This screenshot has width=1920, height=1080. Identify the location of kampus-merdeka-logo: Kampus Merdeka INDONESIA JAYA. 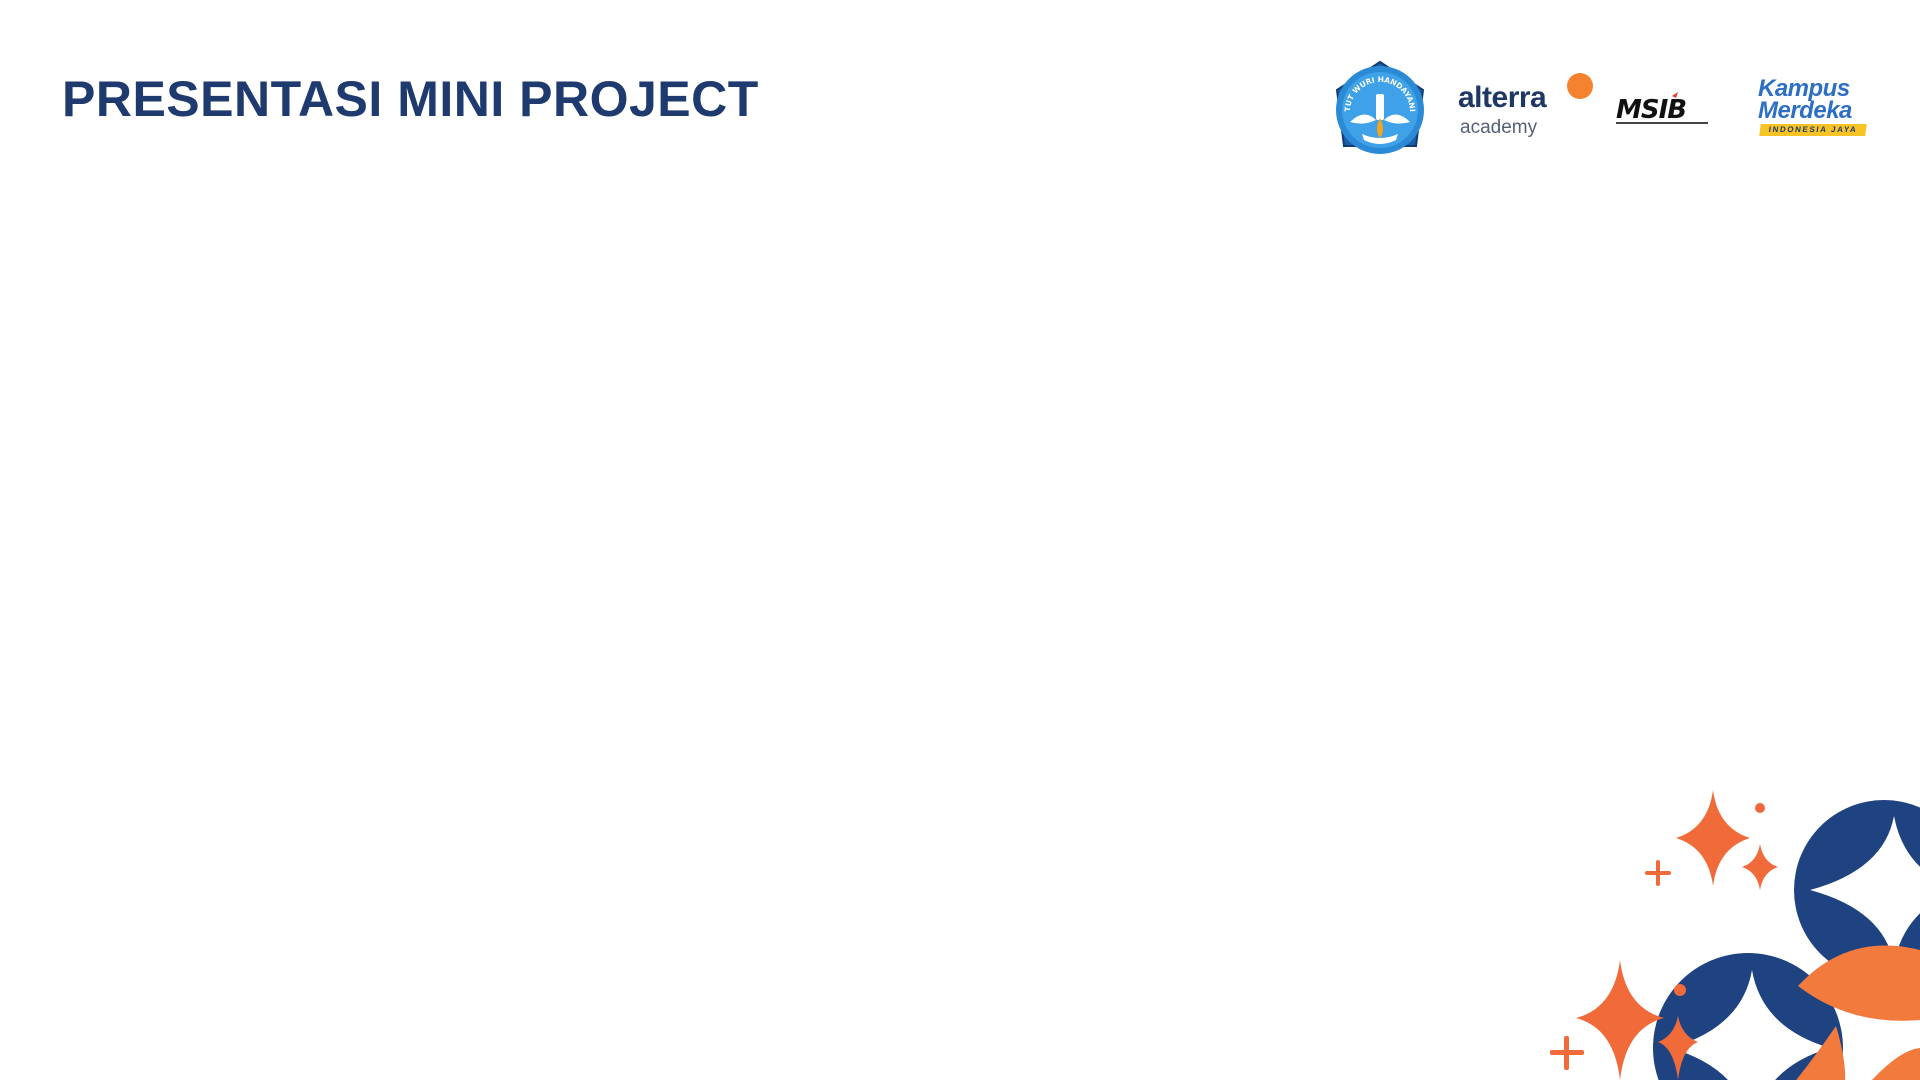
(1814, 110).